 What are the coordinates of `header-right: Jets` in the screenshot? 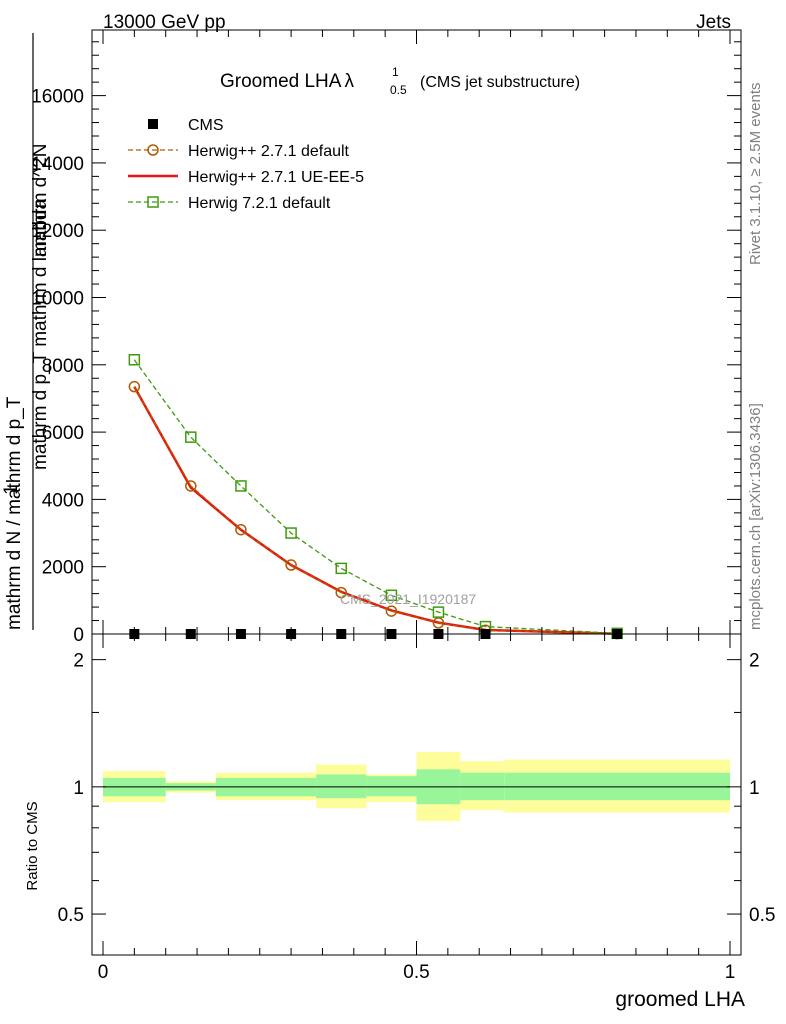 It's located at (713, 22).